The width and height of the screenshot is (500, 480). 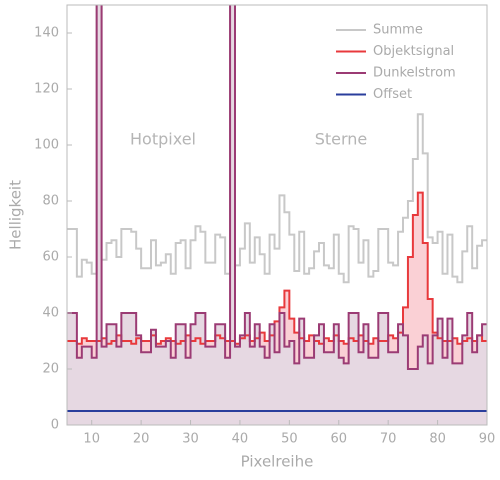 What do you see at coordinates (46, 89) in the screenshot?
I see `y-tick-label: 120` at bounding box center [46, 89].